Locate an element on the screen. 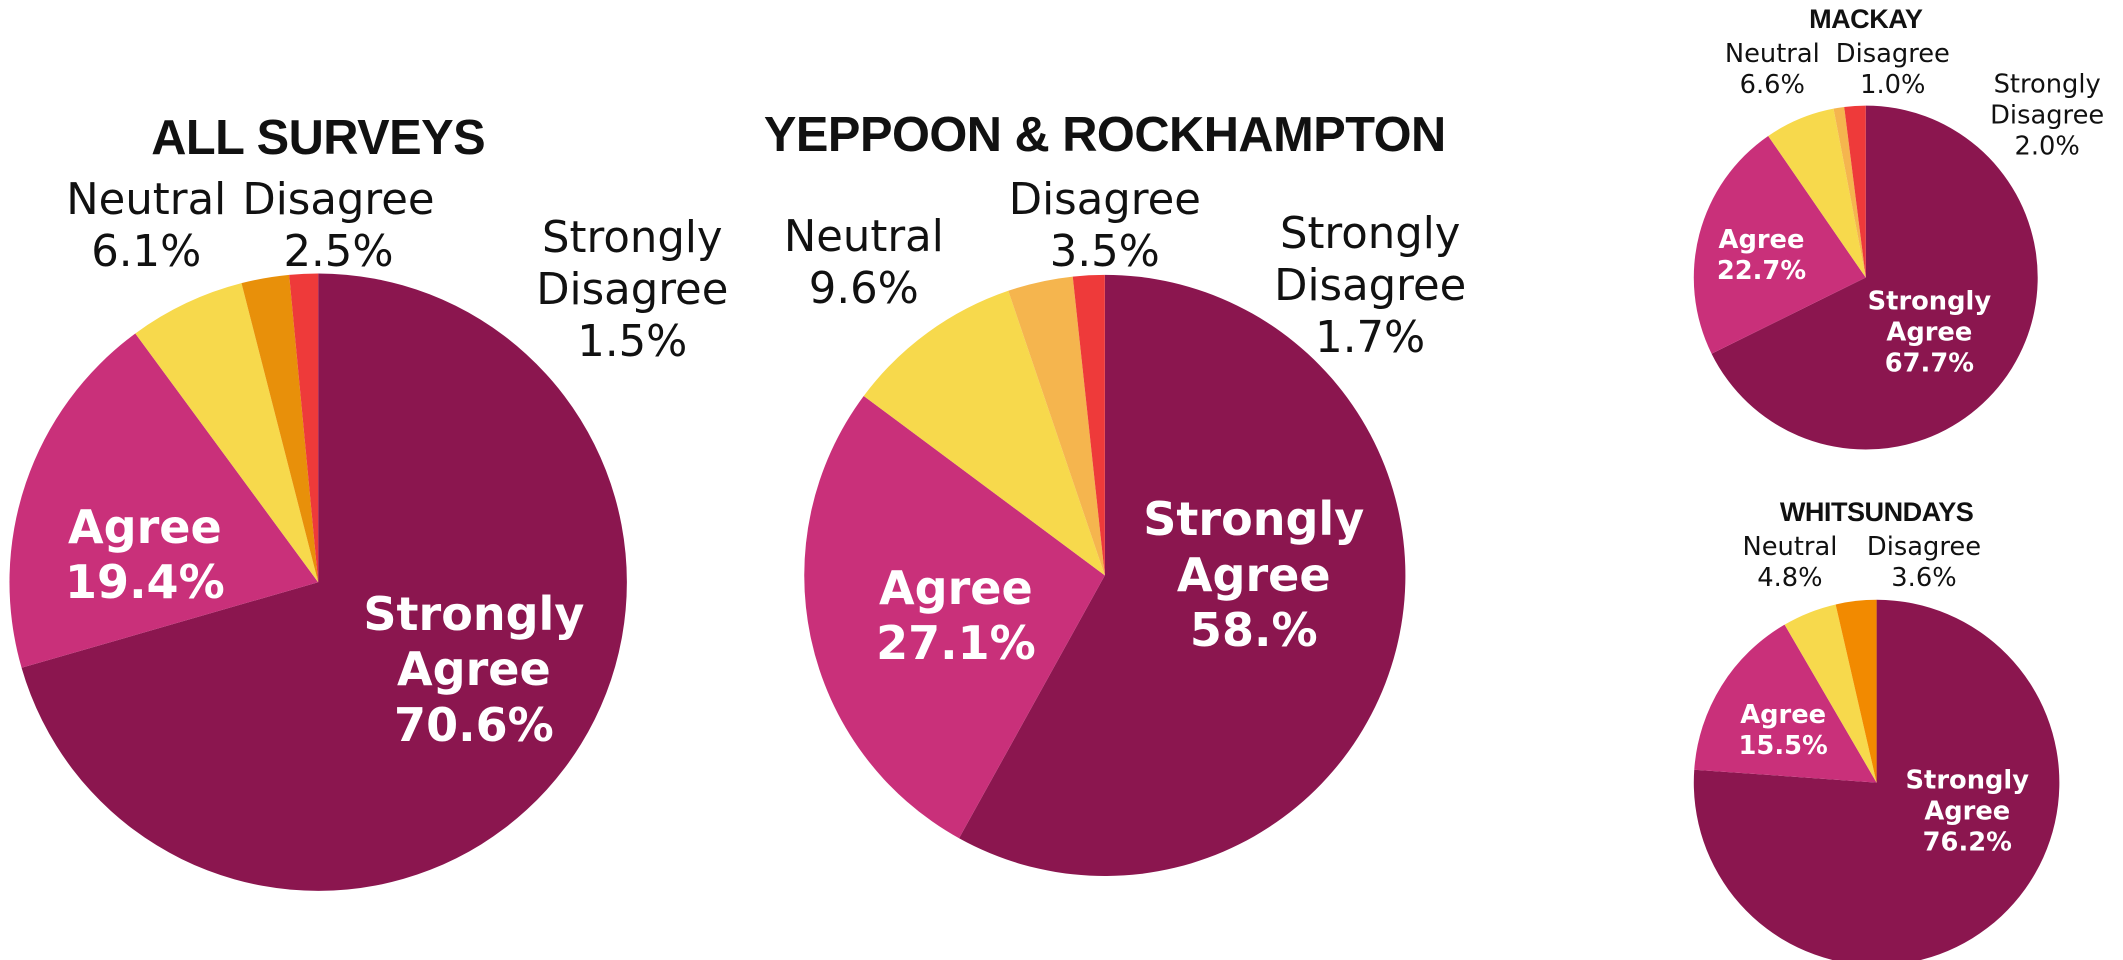 Image resolution: width=2123 pixels, height=960 pixels. slice-label: Disagree 3.5% is located at coordinates (1105, 227).